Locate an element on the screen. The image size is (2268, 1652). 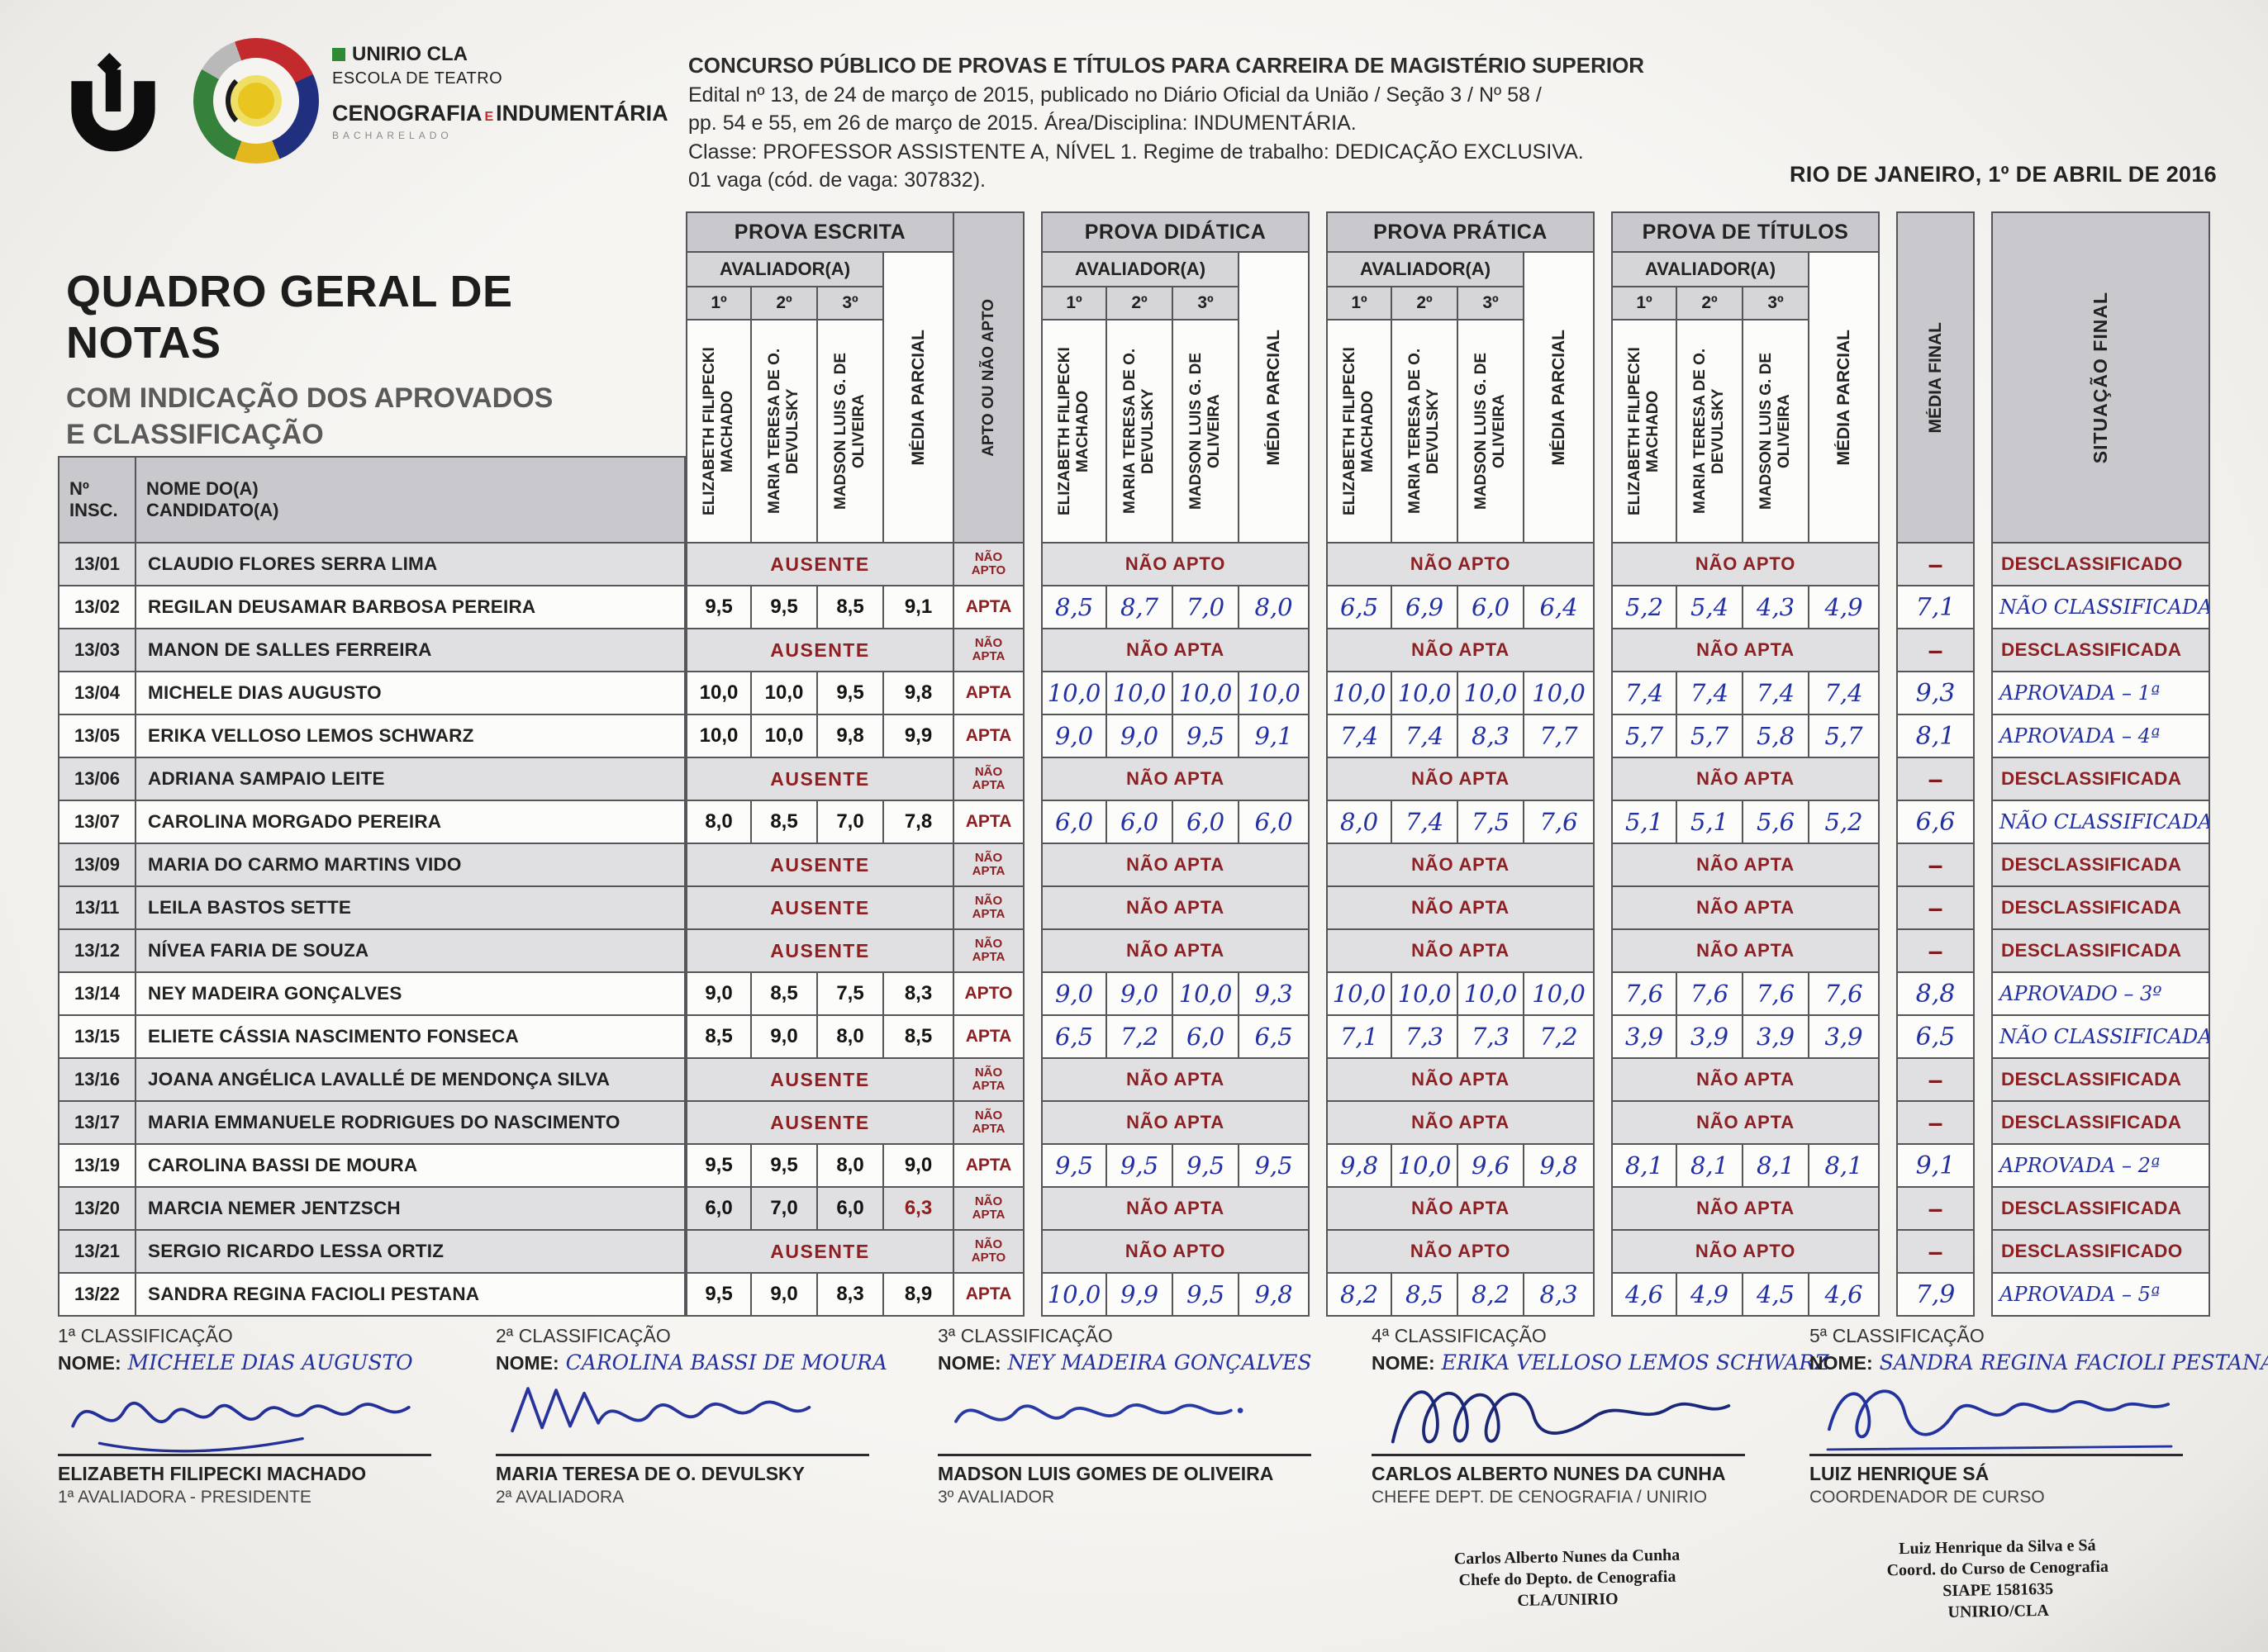
media-parcial-cell: 8,9 is located at coordinates (919, 1295).